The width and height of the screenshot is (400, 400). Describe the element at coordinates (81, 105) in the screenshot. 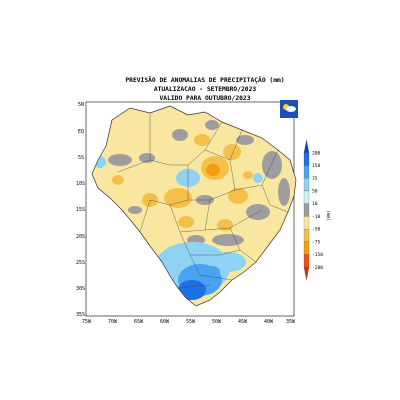

I see `lat-label: 5N` at that location.